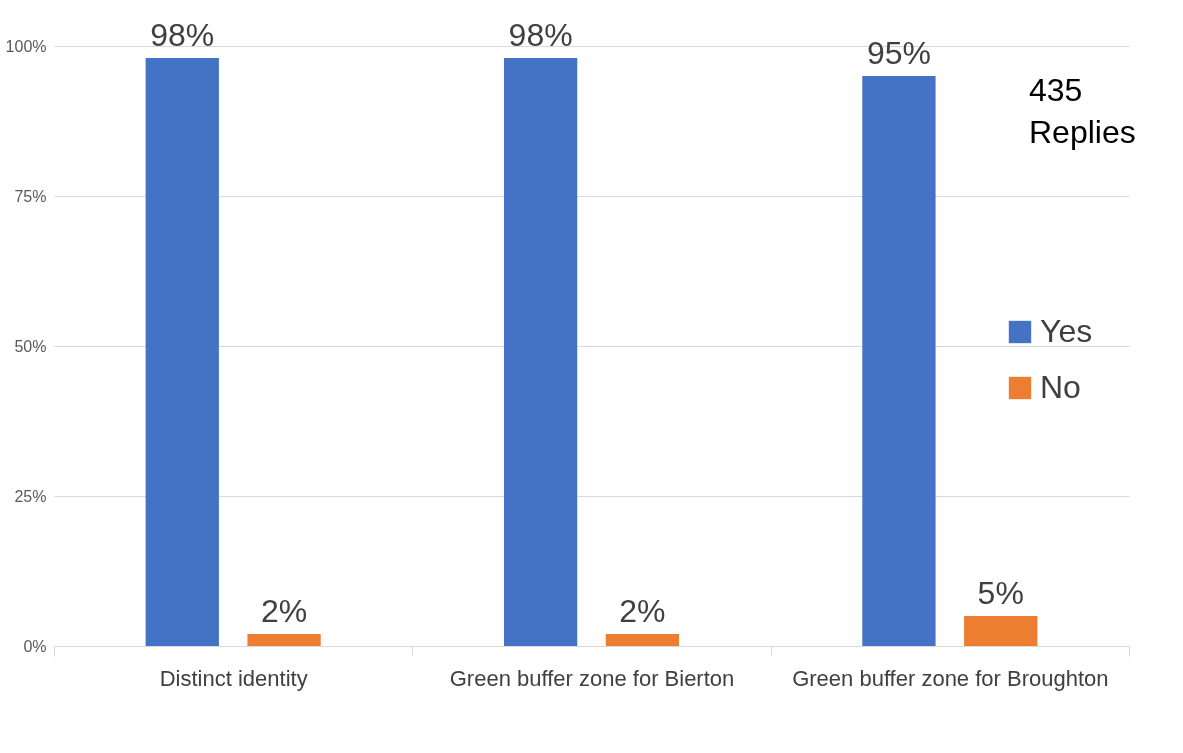 The height and width of the screenshot is (753, 1183). Describe the element at coordinates (1060, 387) in the screenshot. I see `legend-label: No` at that location.